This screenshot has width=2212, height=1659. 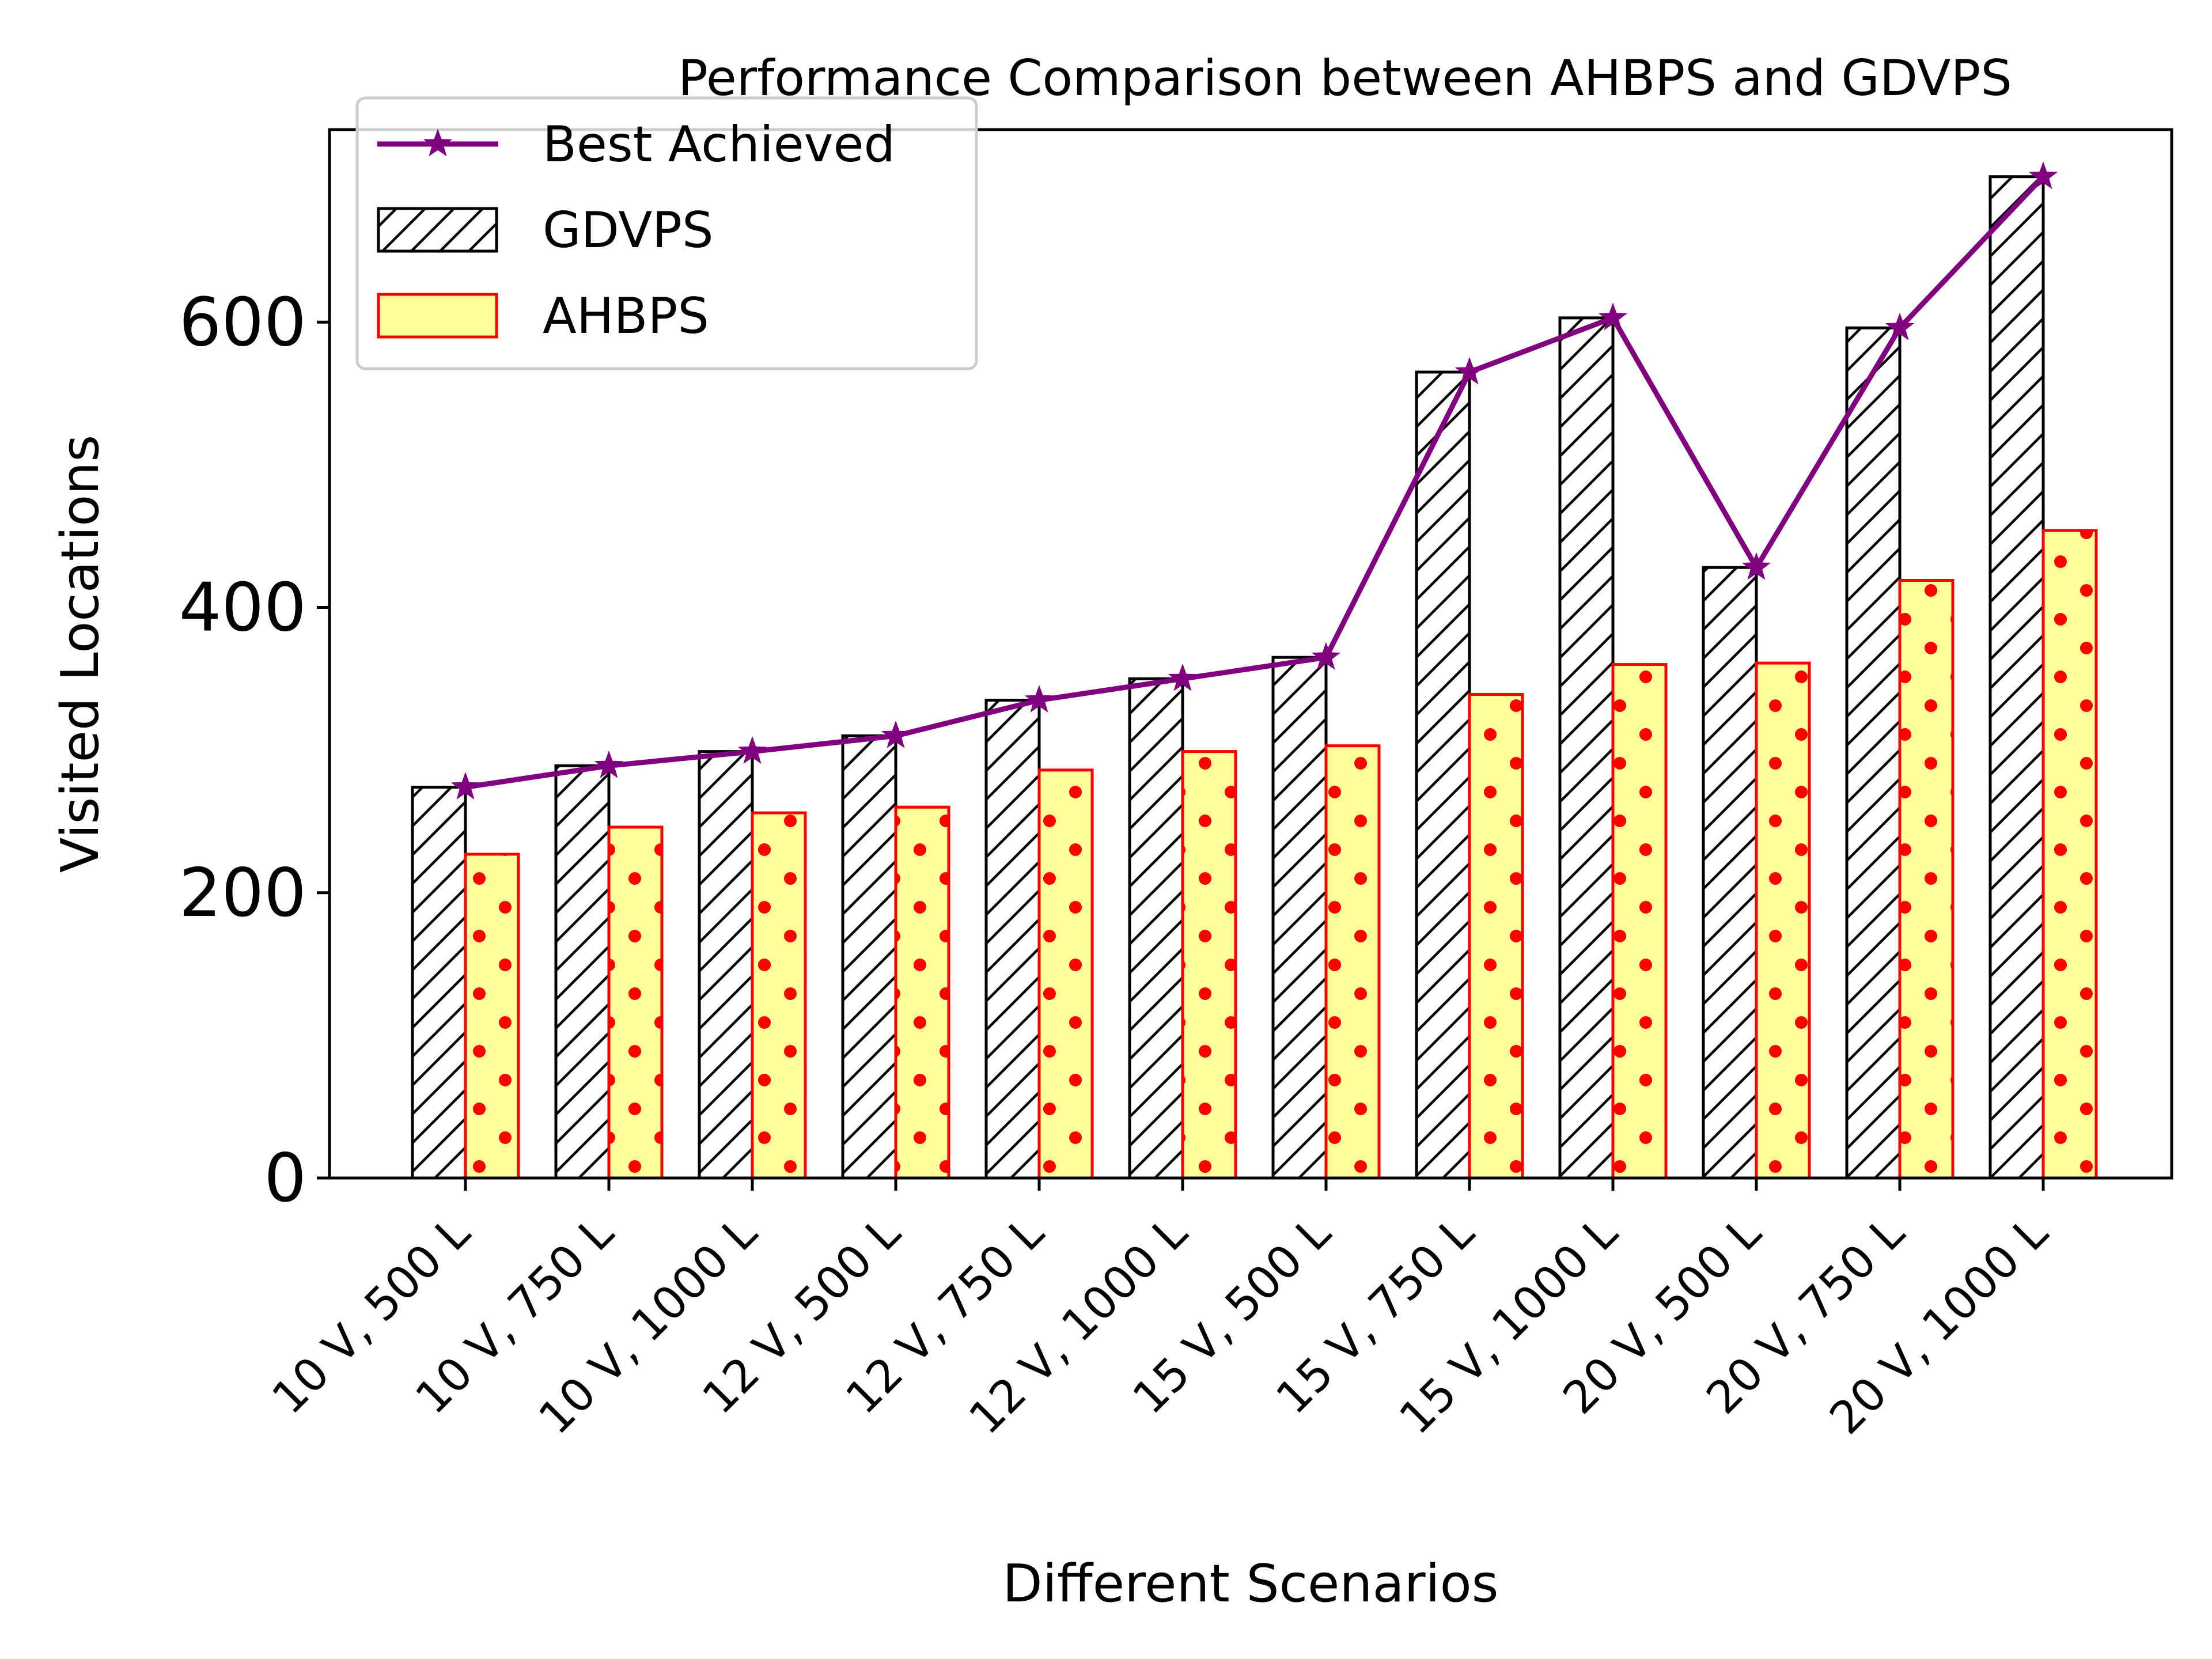 What do you see at coordinates (726, 965) in the screenshot?
I see `bar-gdvps-10-v-1000-l` at bounding box center [726, 965].